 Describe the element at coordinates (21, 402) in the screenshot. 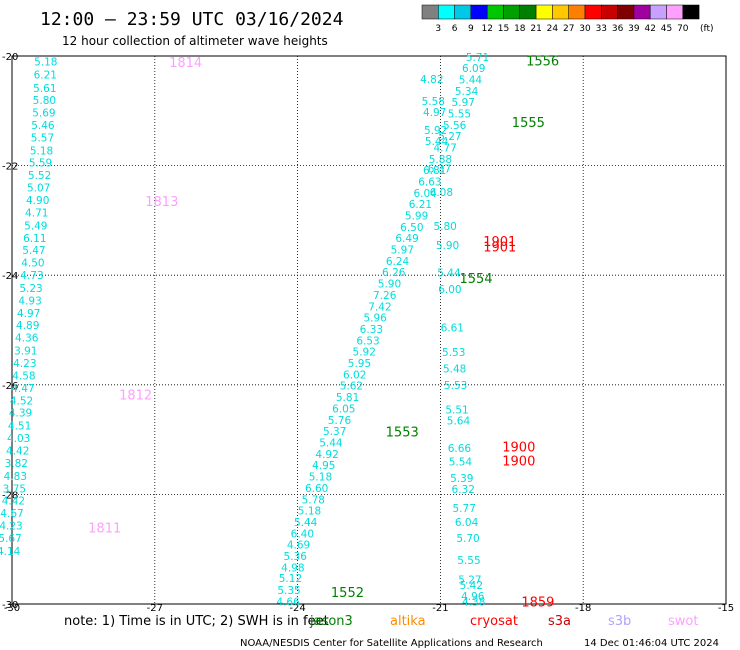

I see `swh-point: 4.52` at that location.